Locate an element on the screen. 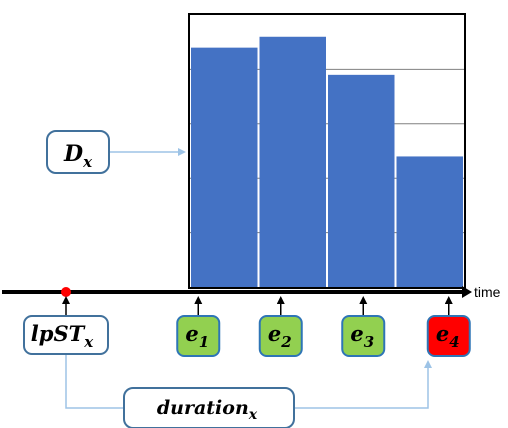 The image size is (508, 428). timeline-arrowhead is located at coordinates (467, 292).